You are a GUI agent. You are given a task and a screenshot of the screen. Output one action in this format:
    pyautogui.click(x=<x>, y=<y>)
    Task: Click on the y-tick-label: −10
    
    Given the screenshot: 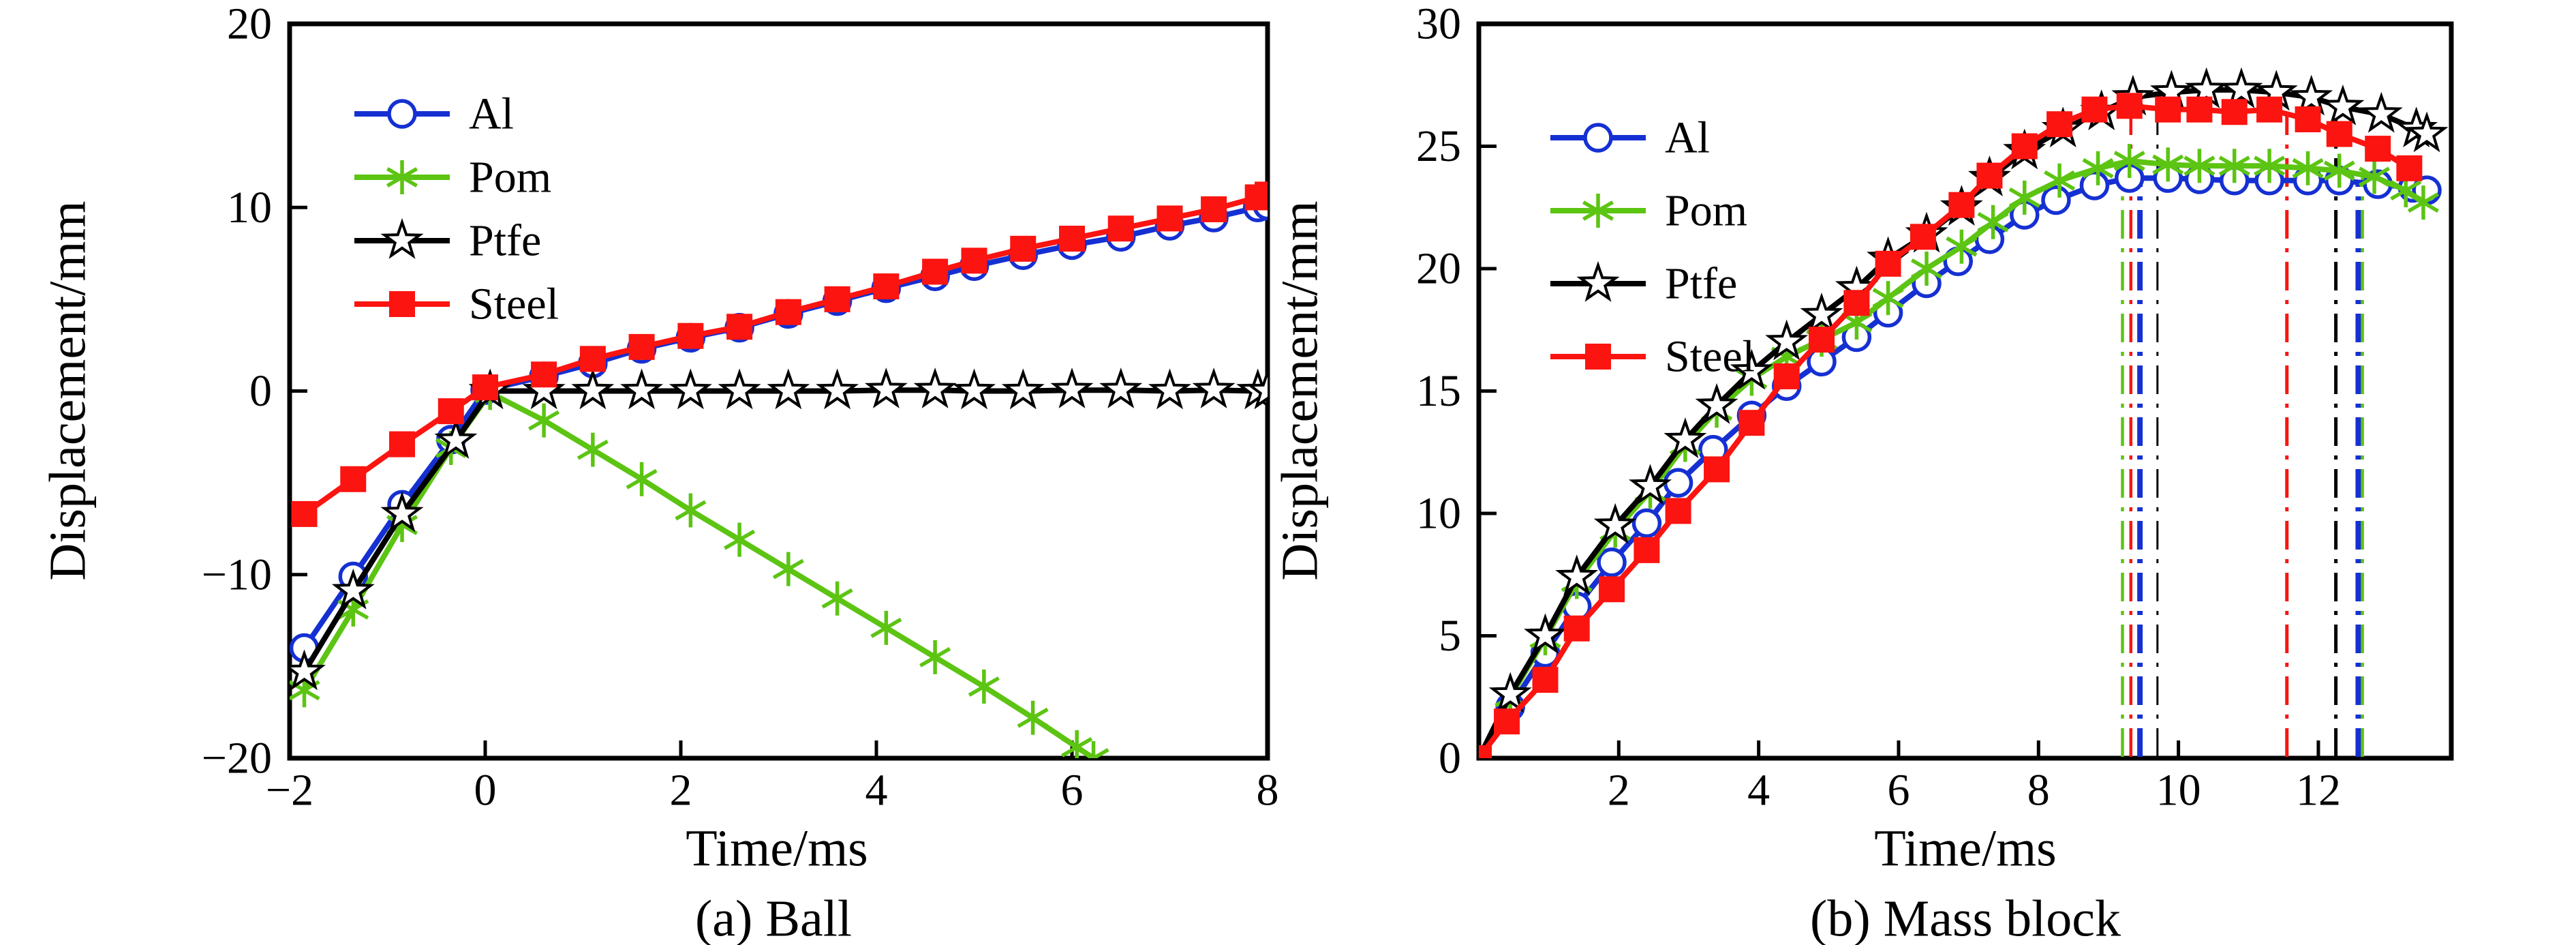 What is the action you would take?
    pyautogui.click(x=237, y=574)
    